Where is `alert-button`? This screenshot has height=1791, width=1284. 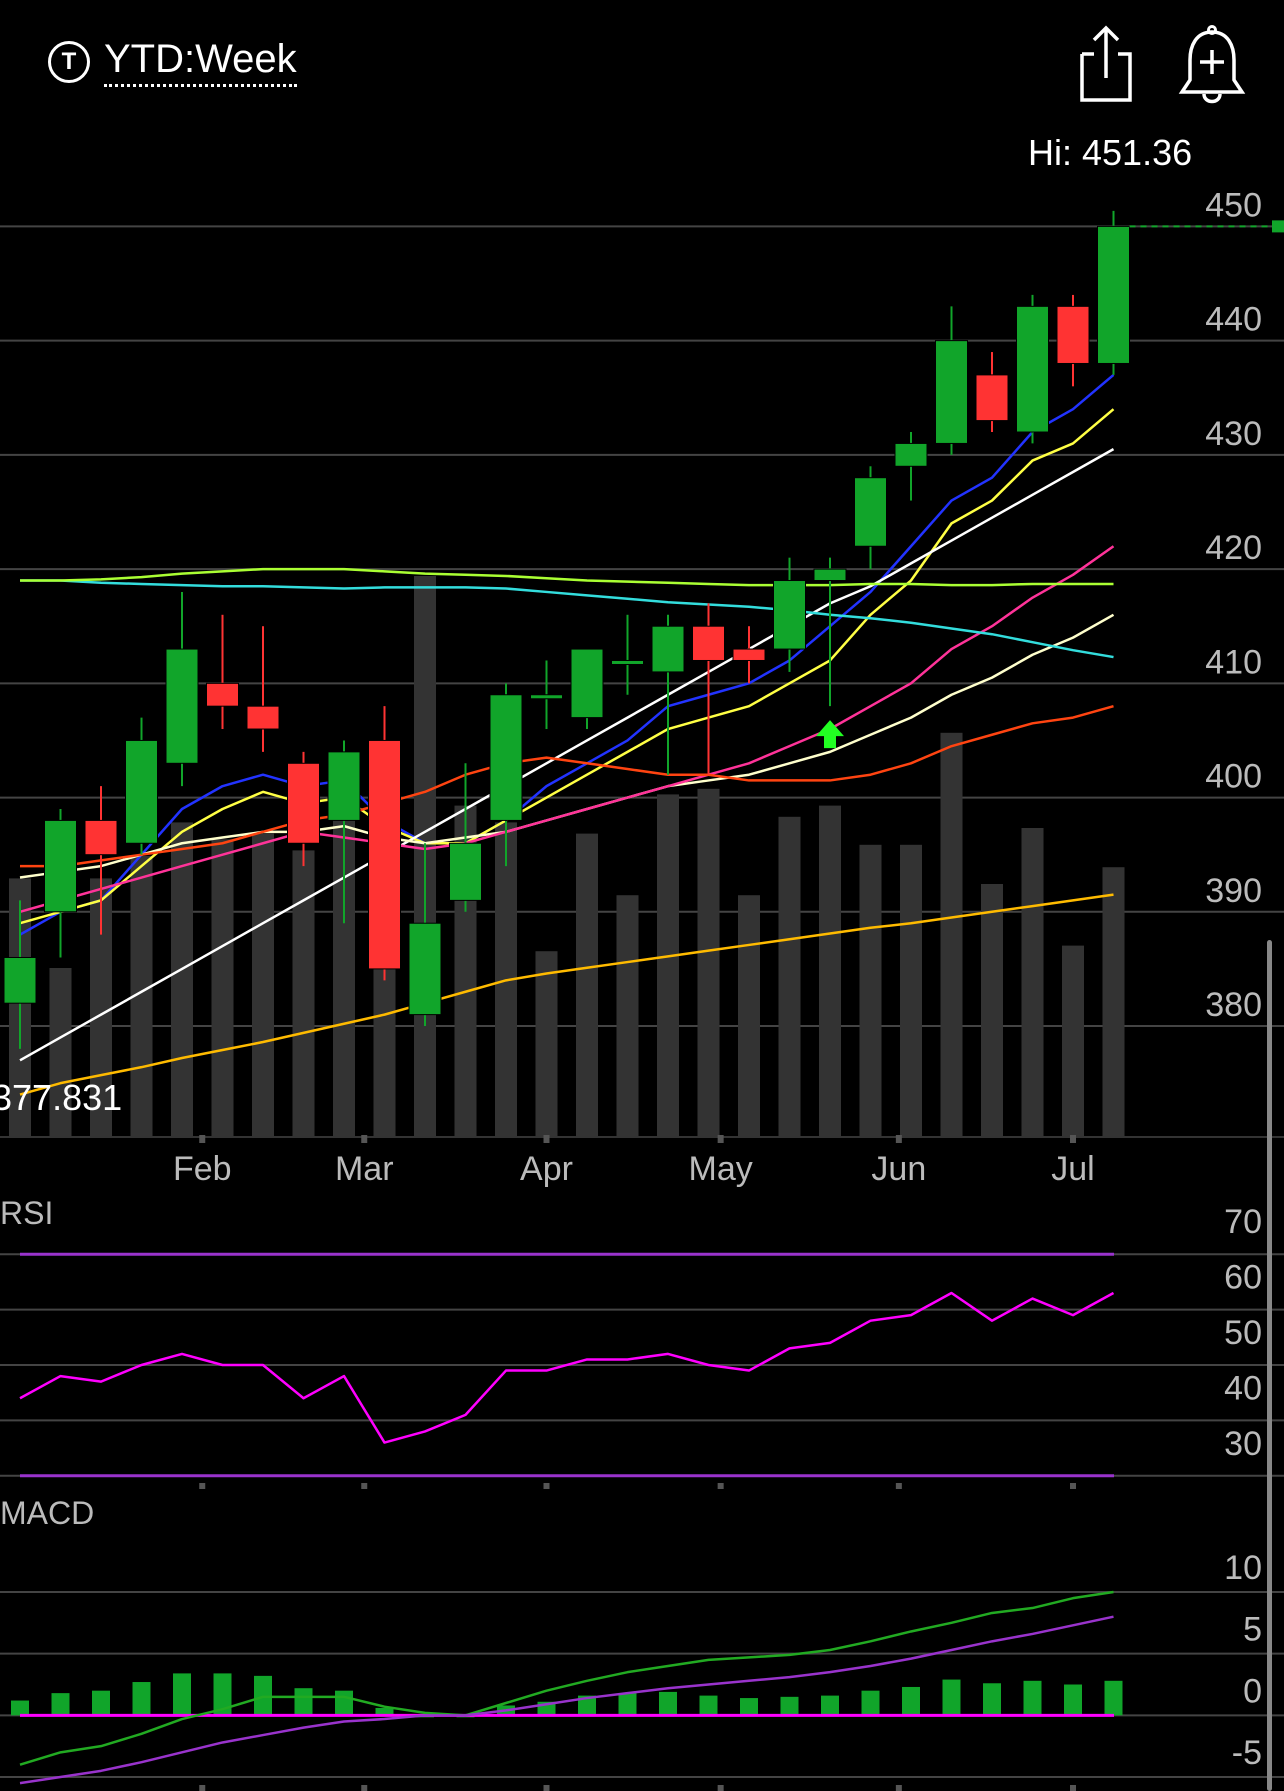
alert-button is located at coordinates (1212, 66).